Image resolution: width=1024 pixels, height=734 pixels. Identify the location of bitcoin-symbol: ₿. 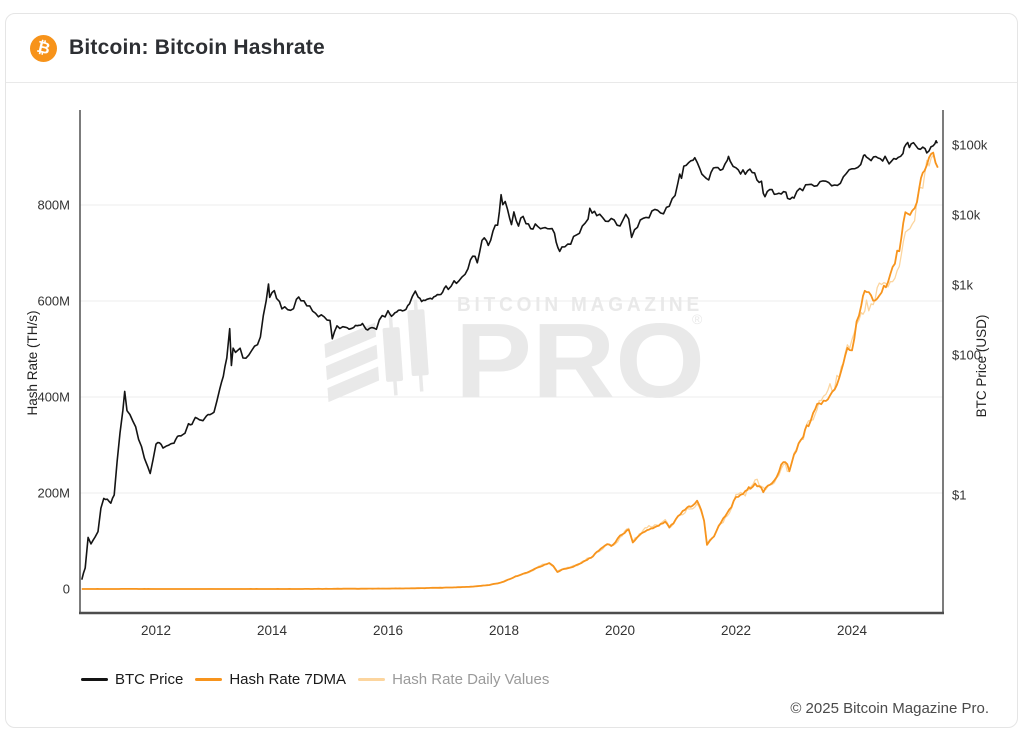
(44, 47).